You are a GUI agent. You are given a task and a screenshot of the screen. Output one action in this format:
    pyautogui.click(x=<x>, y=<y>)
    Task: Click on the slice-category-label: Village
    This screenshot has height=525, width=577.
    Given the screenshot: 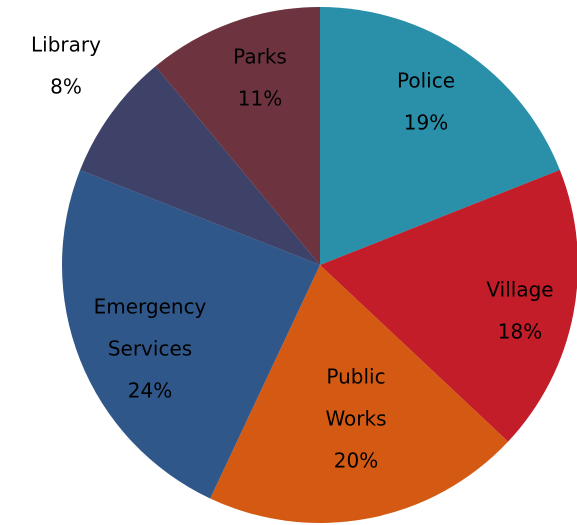 What is the action you would take?
    pyautogui.click(x=519, y=290)
    